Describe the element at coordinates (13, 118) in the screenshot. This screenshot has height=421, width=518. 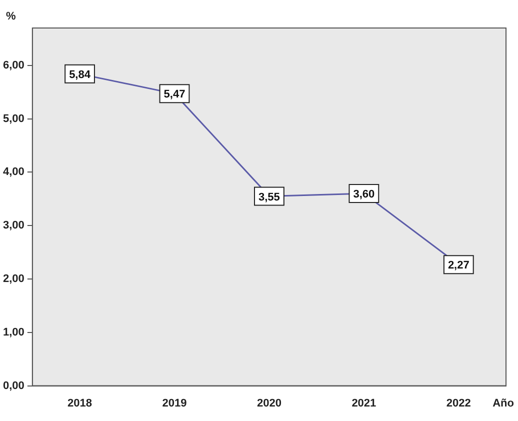
I see `y-tick-label: 5,00` at that location.